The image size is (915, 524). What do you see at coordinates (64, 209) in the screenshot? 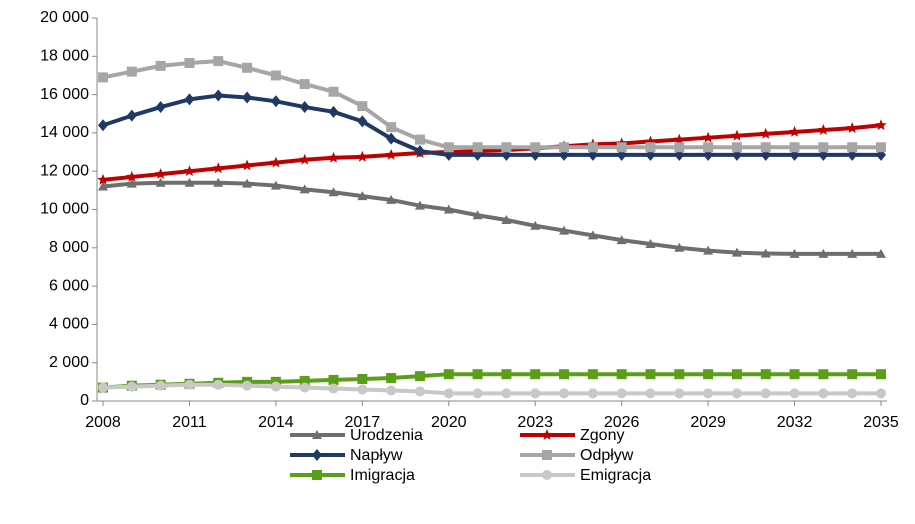
I see `y-tick-label: 10 000` at bounding box center [64, 209].